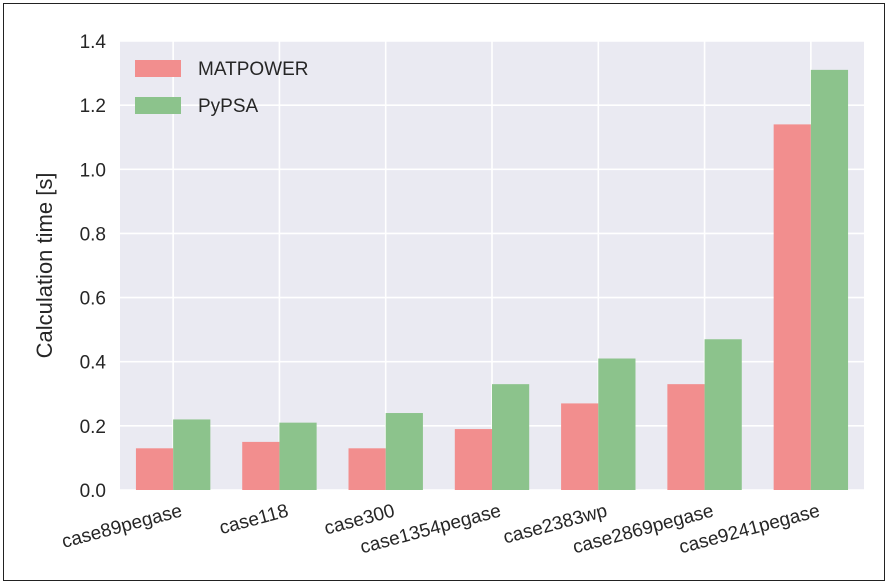 The image size is (890, 585). What do you see at coordinates (261, 465) in the screenshot?
I see `bar-matpower-case118` at bounding box center [261, 465].